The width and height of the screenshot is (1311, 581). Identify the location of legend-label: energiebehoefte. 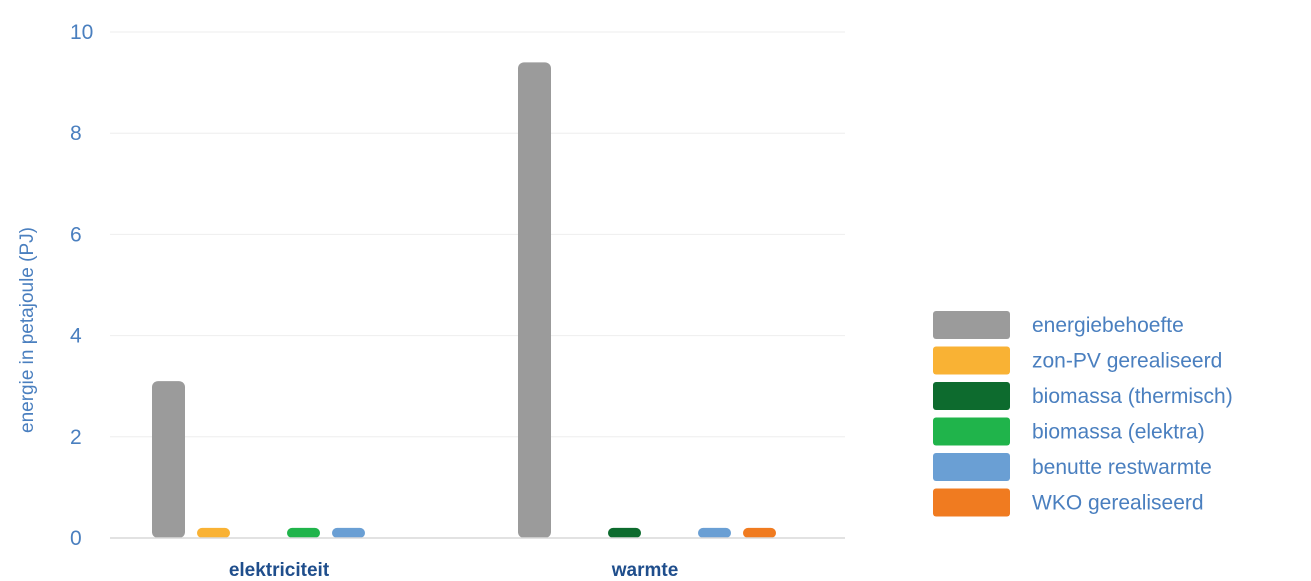
(1108, 325).